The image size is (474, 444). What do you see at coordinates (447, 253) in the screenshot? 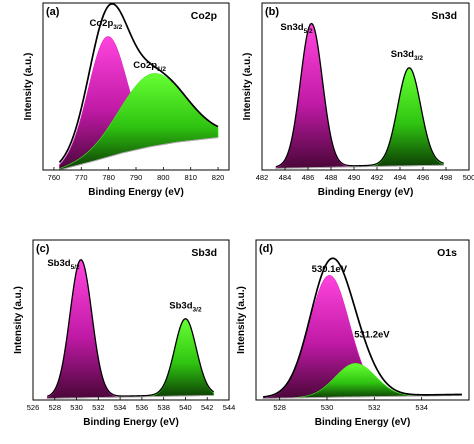
I see `element-label: O1s` at bounding box center [447, 253].